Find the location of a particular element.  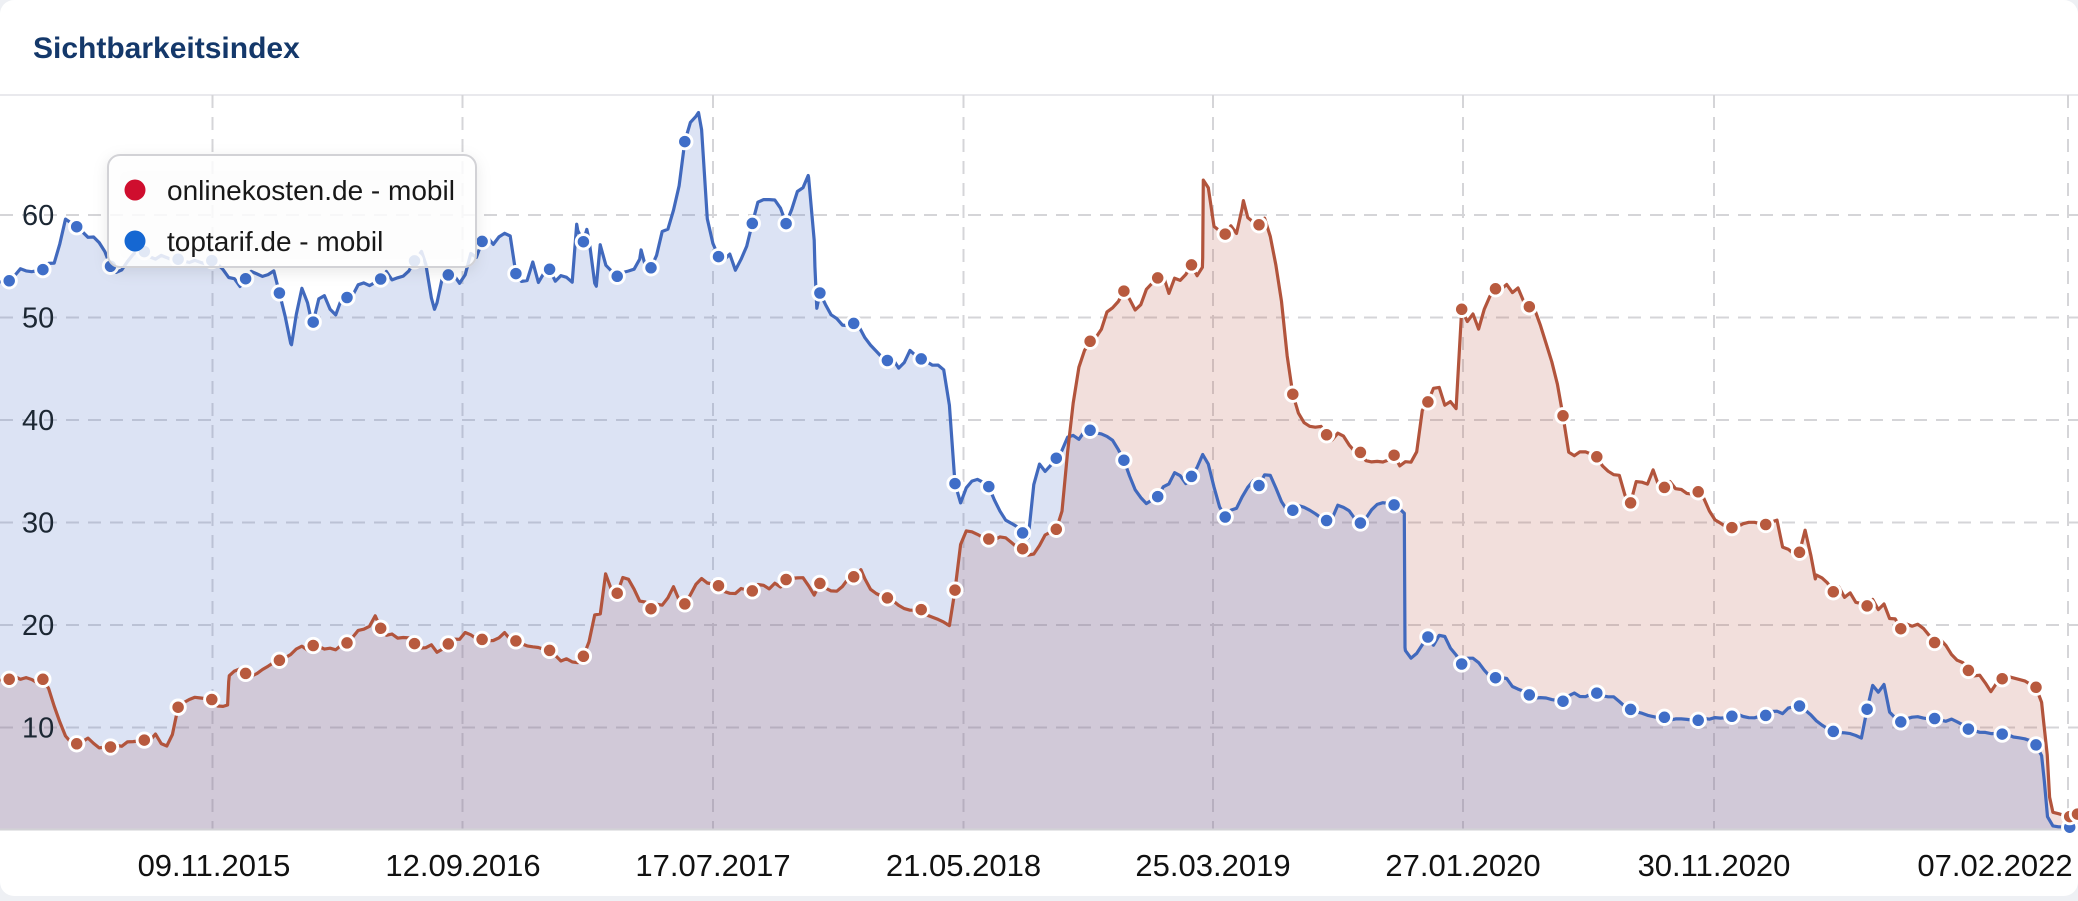

svg-text: toptarif.de - mobil is located at coordinates (275, 241).